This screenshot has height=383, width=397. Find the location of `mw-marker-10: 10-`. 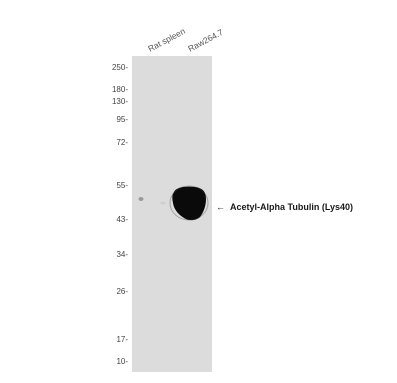

mw-marker-10: 10- is located at coordinates (122, 361).